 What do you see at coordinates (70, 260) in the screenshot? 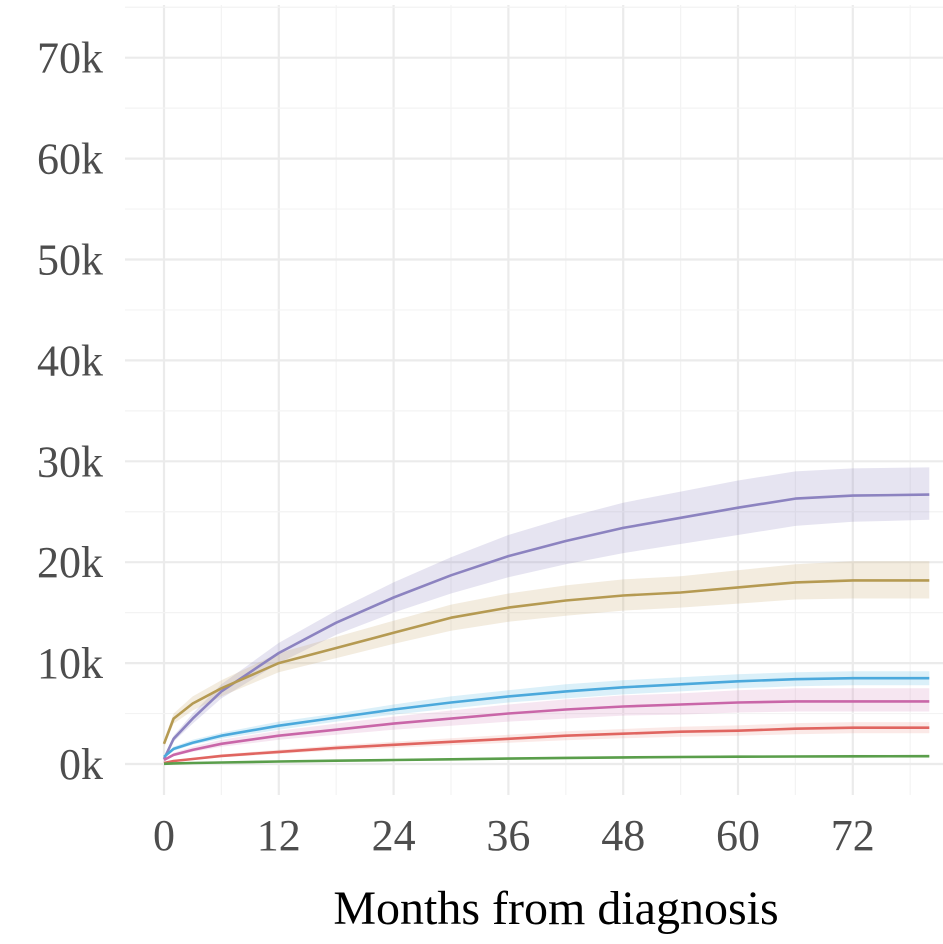
I see `y-tick-label: 50k` at bounding box center [70, 260].